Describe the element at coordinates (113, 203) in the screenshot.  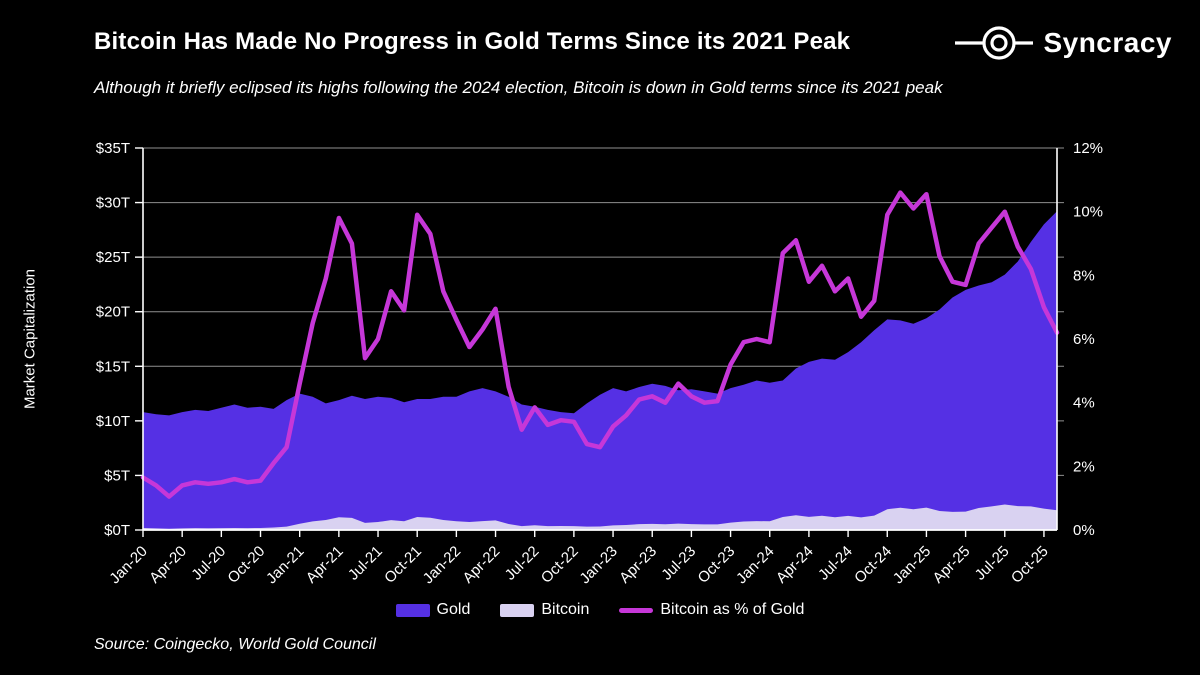
I see `y-axis-tick-label: $30T` at that location.